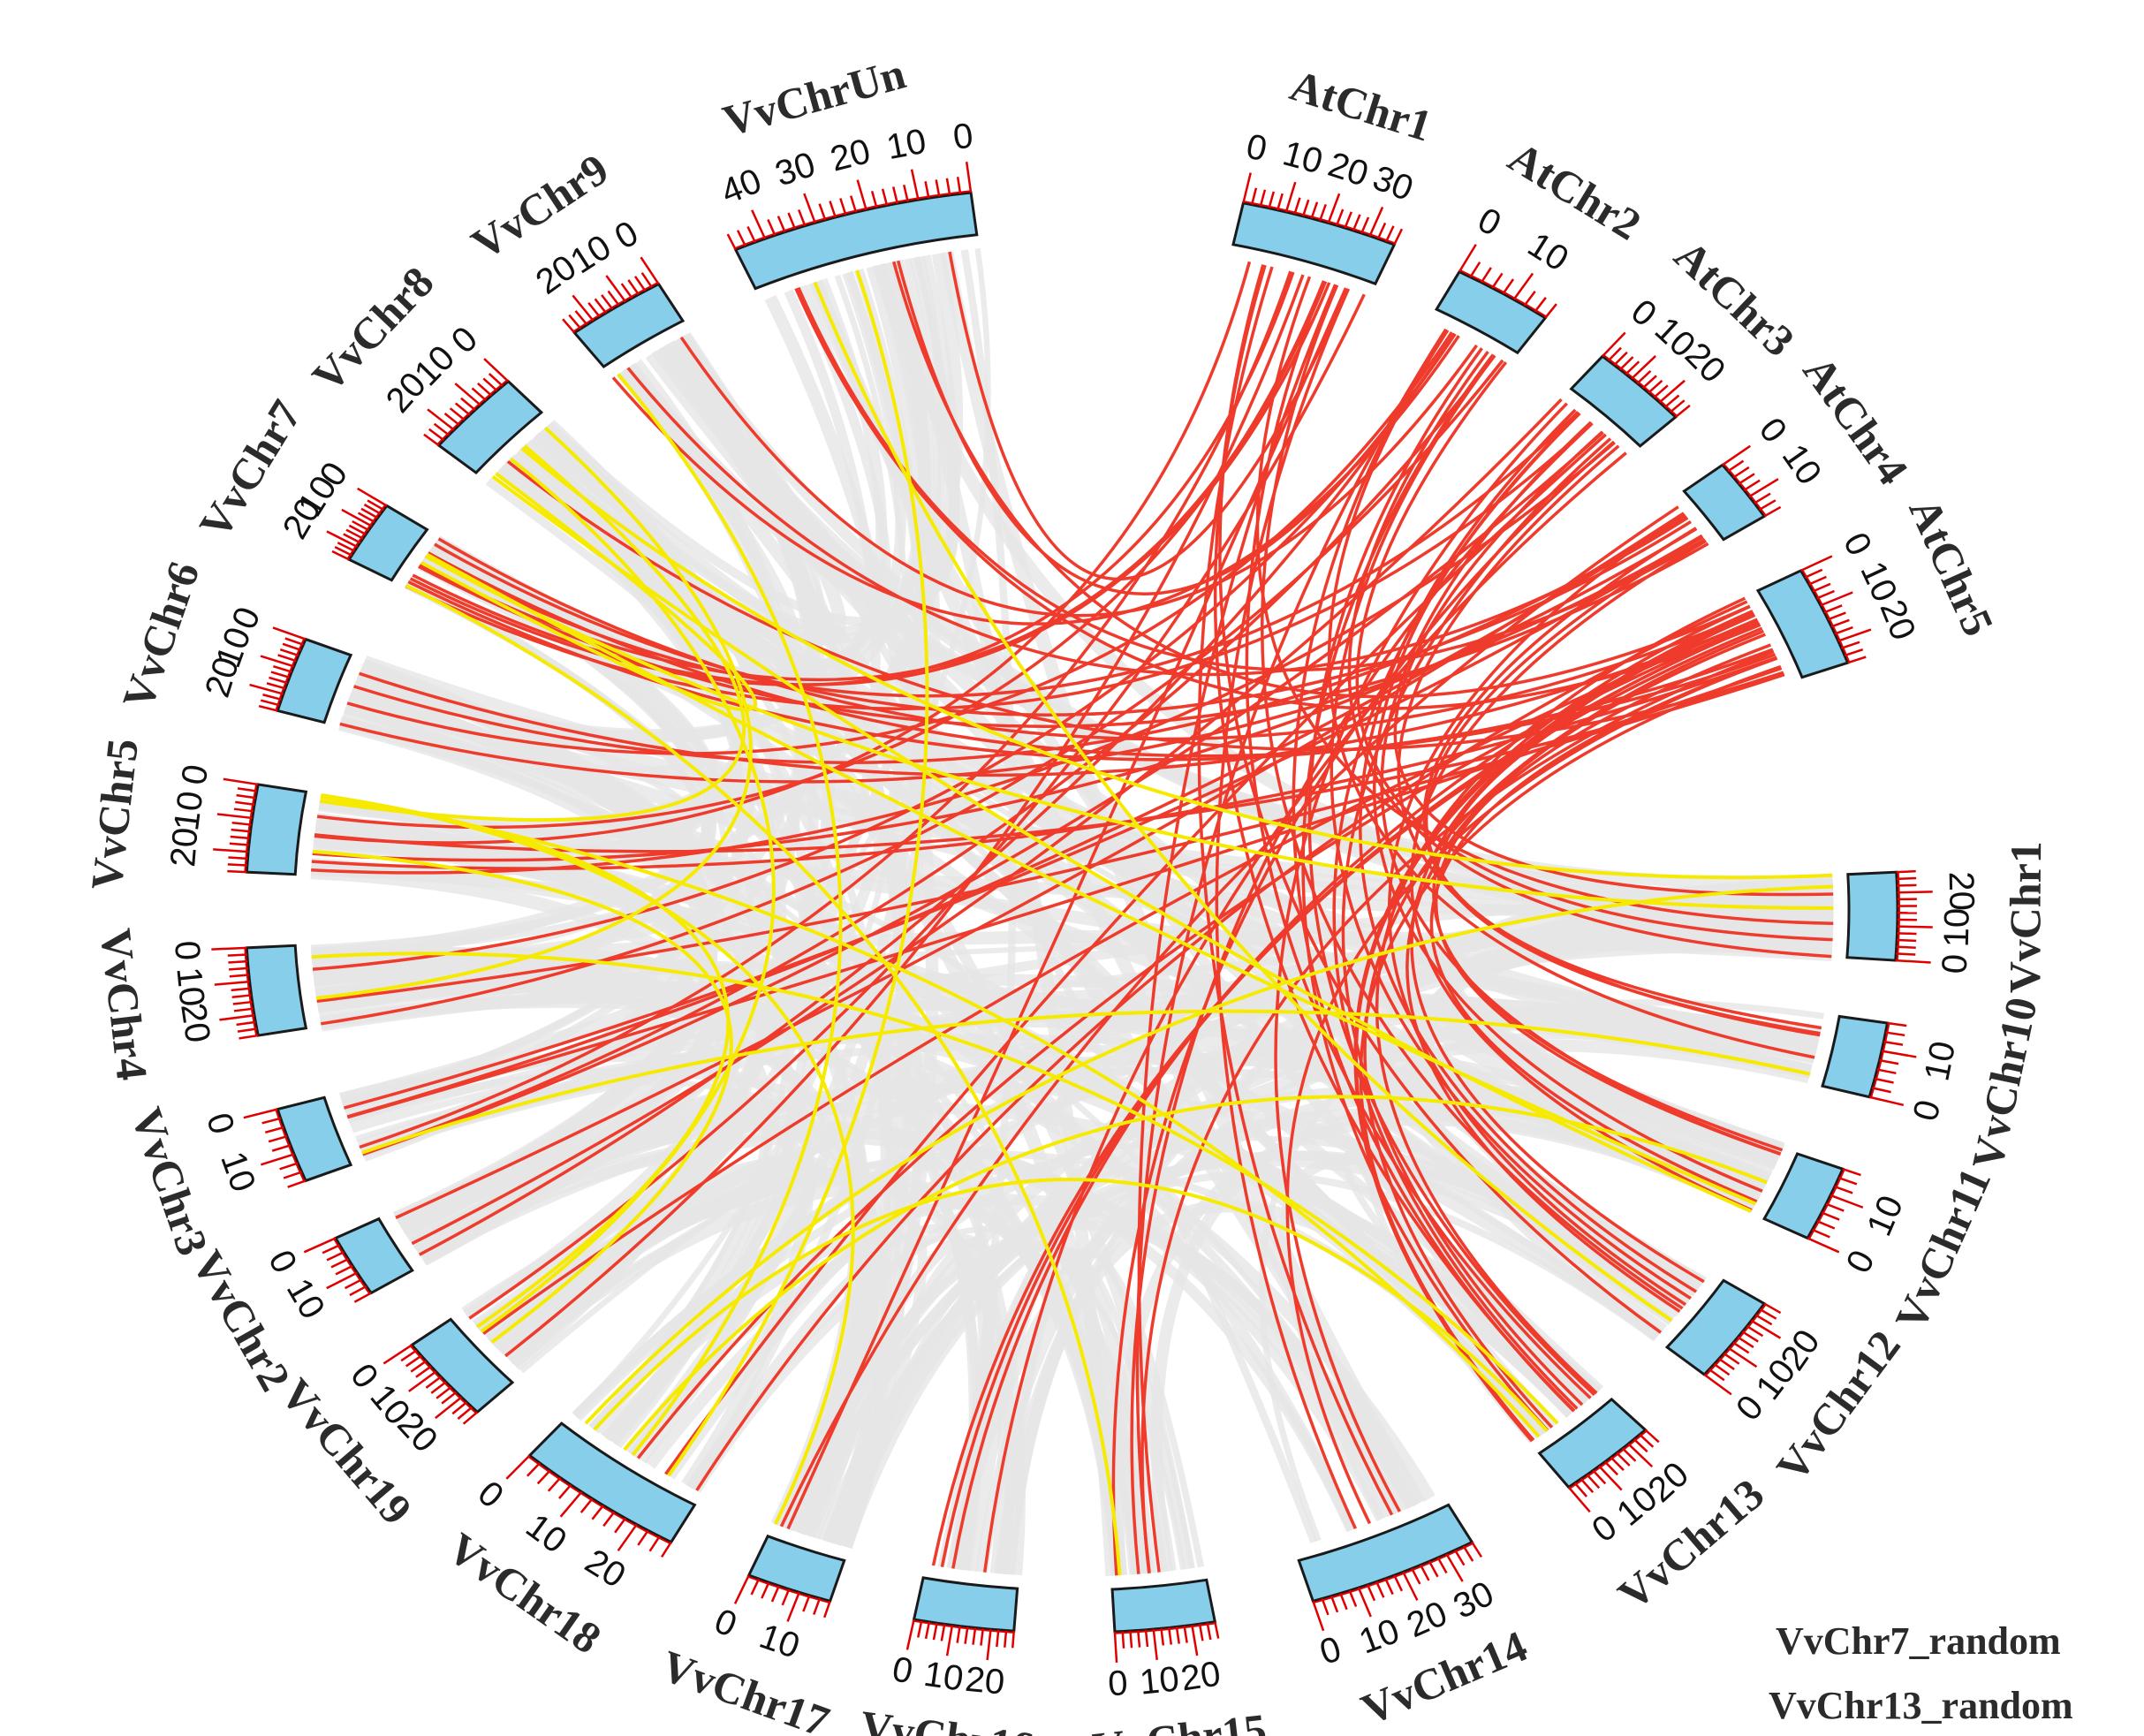 The width and height of the screenshot is (2144, 1736). Describe the element at coordinates (114, 814) in the screenshot. I see `chromosome-label: VvChr5` at that location.